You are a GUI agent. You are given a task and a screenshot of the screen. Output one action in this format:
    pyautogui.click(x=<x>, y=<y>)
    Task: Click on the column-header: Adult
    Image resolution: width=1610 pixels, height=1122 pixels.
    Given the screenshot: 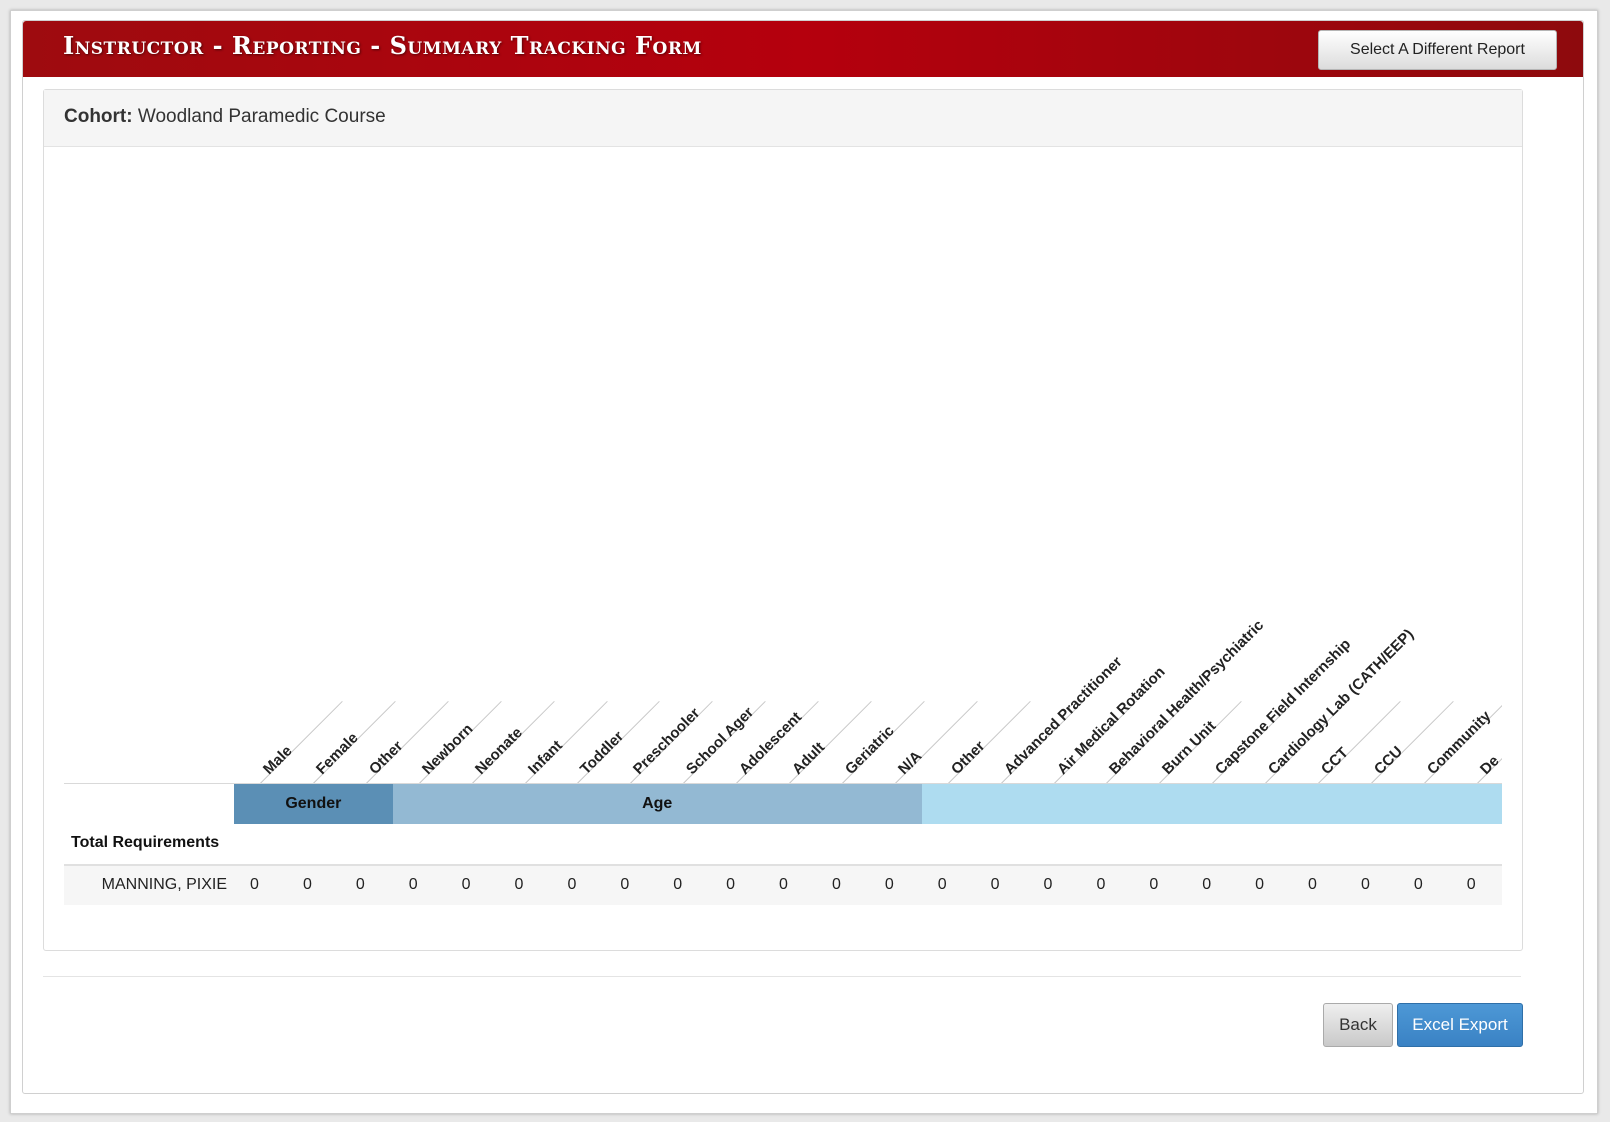 What is the action you would take?
    pyautogui.click(x=817, y=466)
    